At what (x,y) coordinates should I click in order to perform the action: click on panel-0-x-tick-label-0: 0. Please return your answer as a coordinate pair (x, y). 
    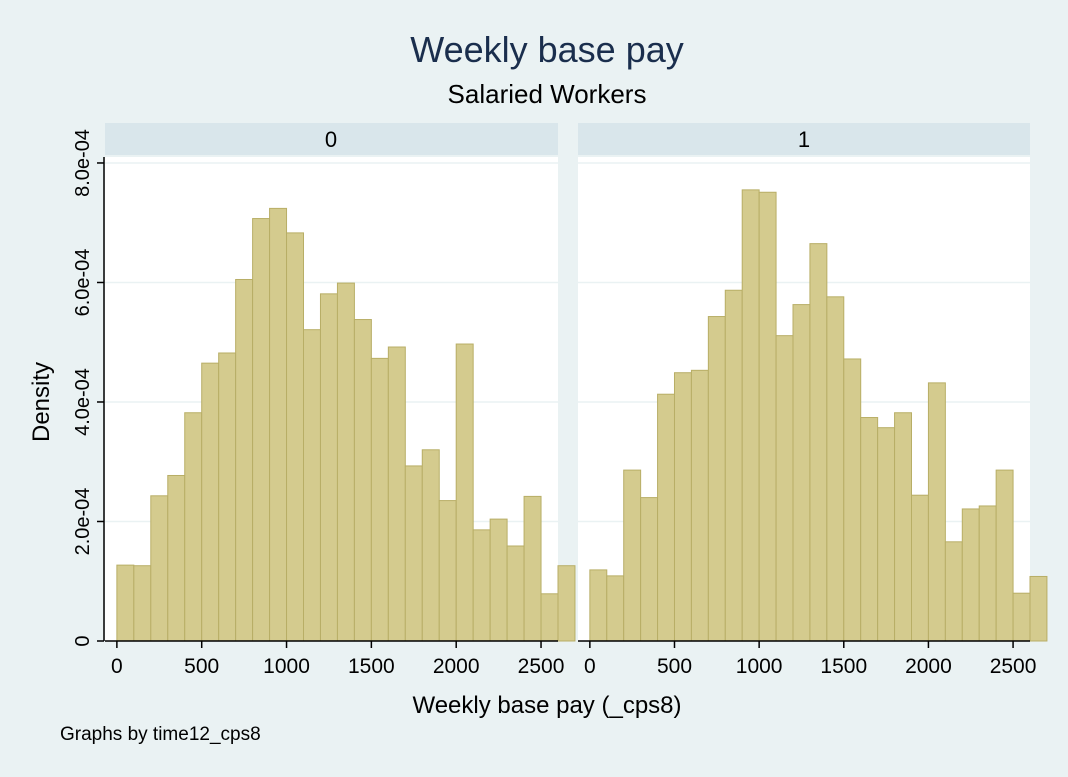
    Looking at the image, I should click on (117, 666).